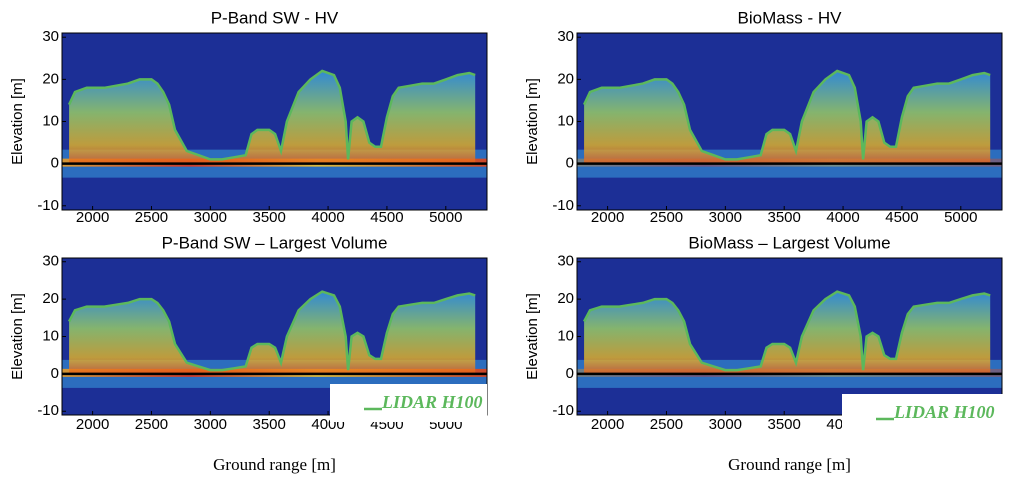 The height and width of the screenshot is (480, 1018). What do you see at coordinates (275, 242) in the screenshot?
I see `chart-title: P-Band SW – Largest Volume` at bounding box center [275, 242].